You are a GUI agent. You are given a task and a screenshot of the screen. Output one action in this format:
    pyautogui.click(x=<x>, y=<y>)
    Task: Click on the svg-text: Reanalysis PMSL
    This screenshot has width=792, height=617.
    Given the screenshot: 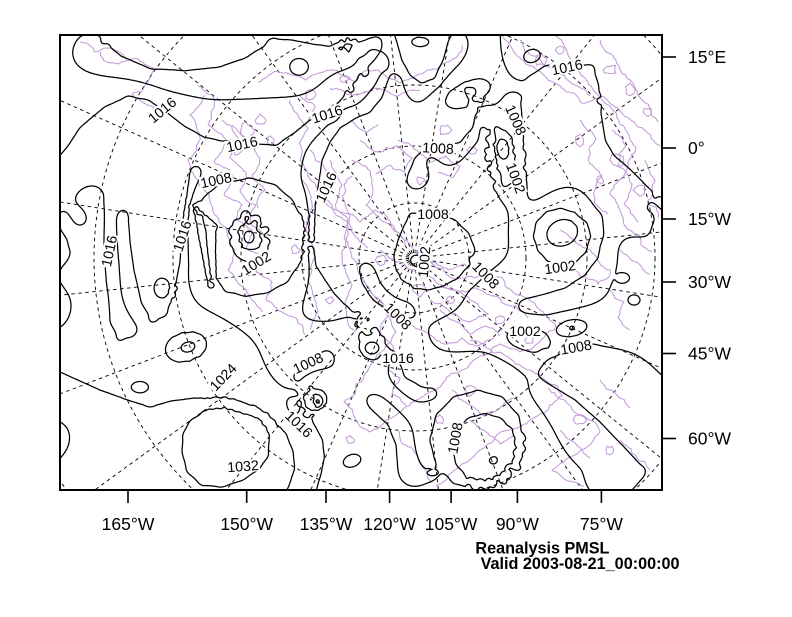 What is the action you would take?
    pyautogui.click(x=542, y=549)
    